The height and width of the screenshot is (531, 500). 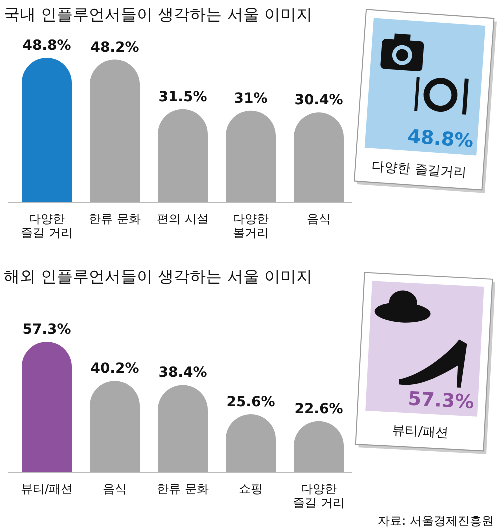 What do you see at coordinates (47, 330) in the screenshot?
I see `data-label: 57.3%` at bounding box center [47, 330].